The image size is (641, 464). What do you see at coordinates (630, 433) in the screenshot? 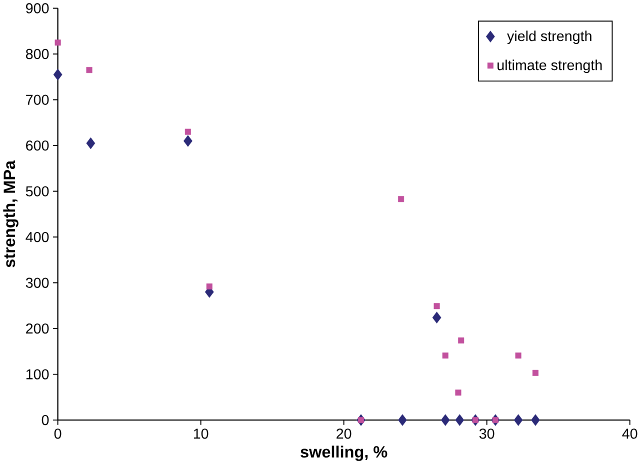
I see `x-tick-label: 40` at bounding box center [630, 433].